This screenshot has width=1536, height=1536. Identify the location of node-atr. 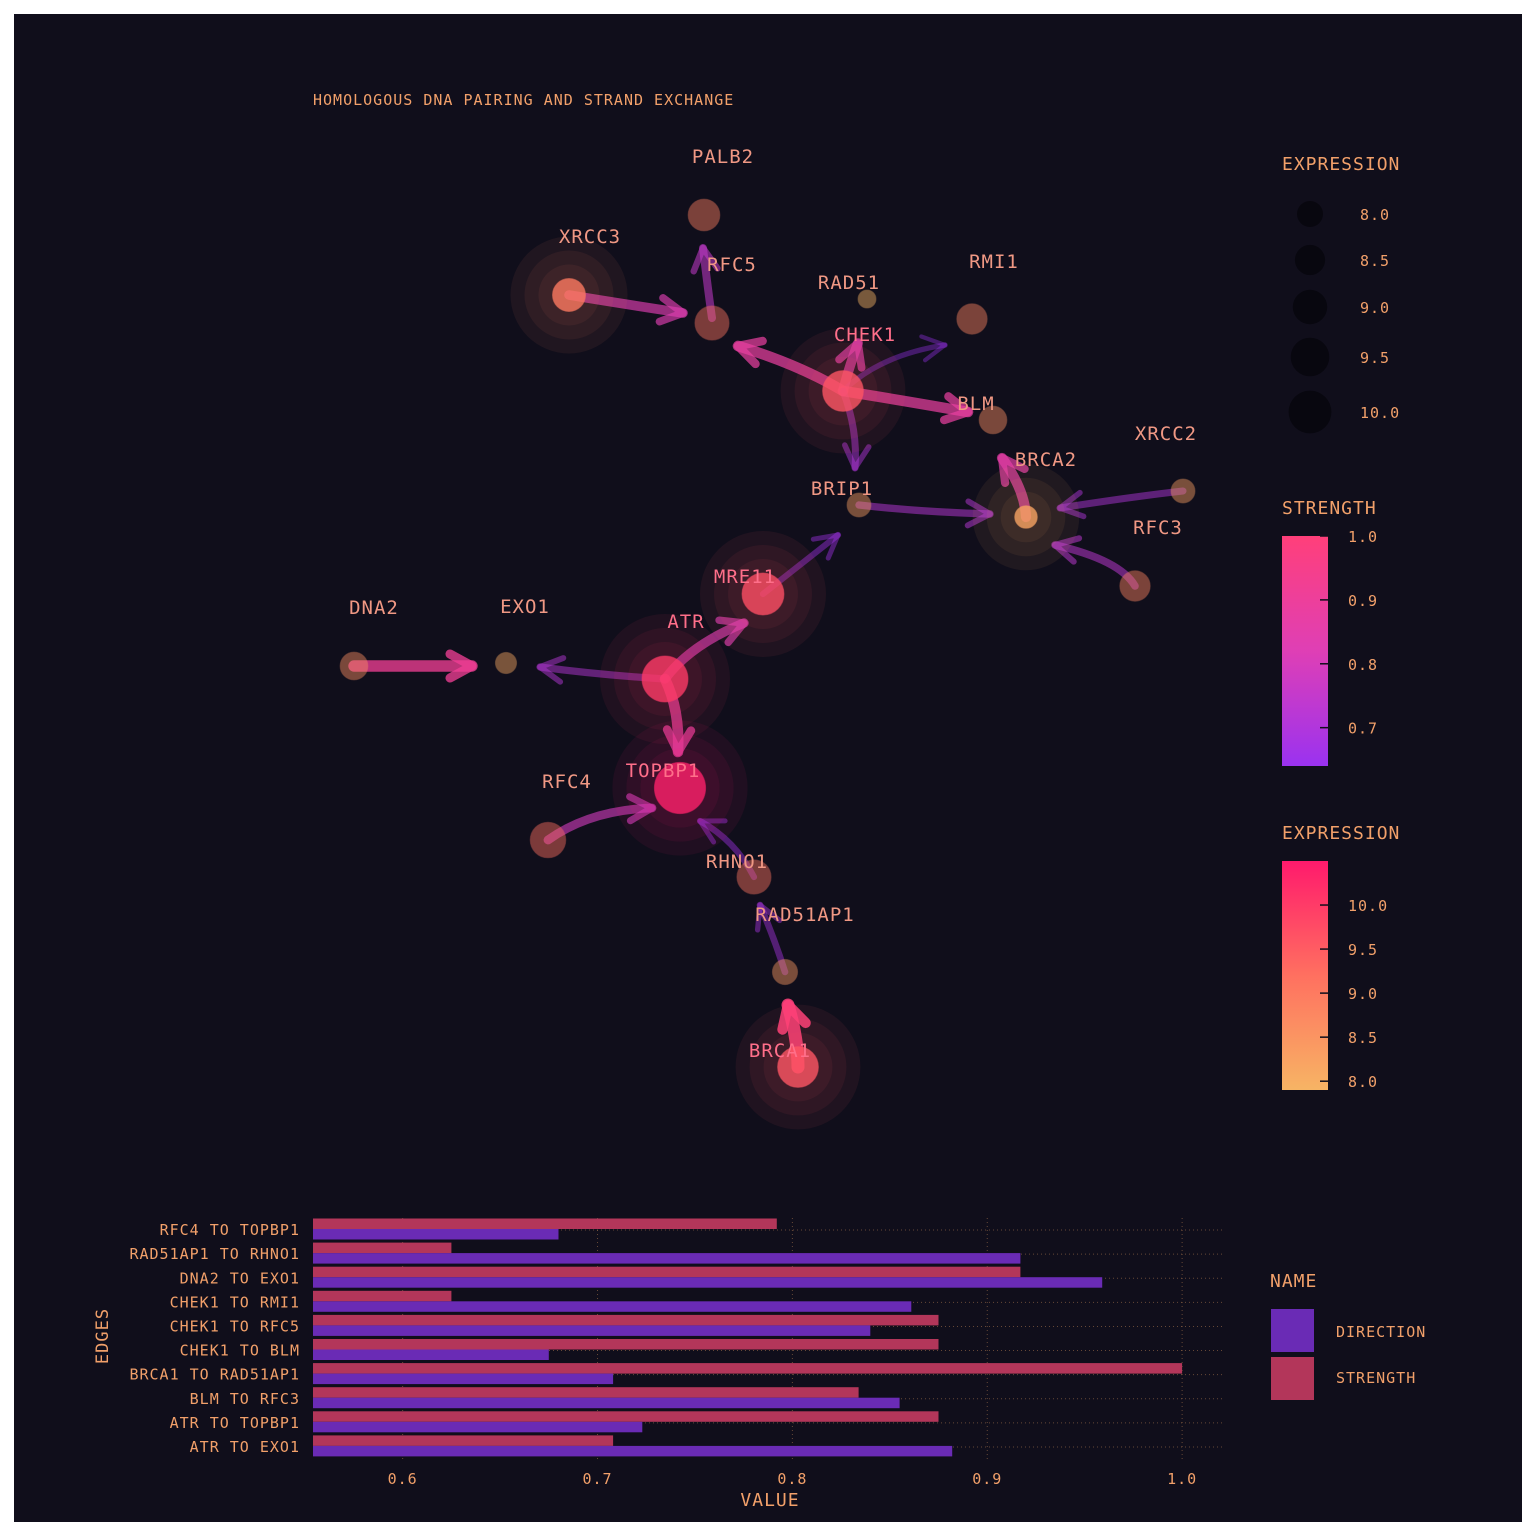
(665, 679).